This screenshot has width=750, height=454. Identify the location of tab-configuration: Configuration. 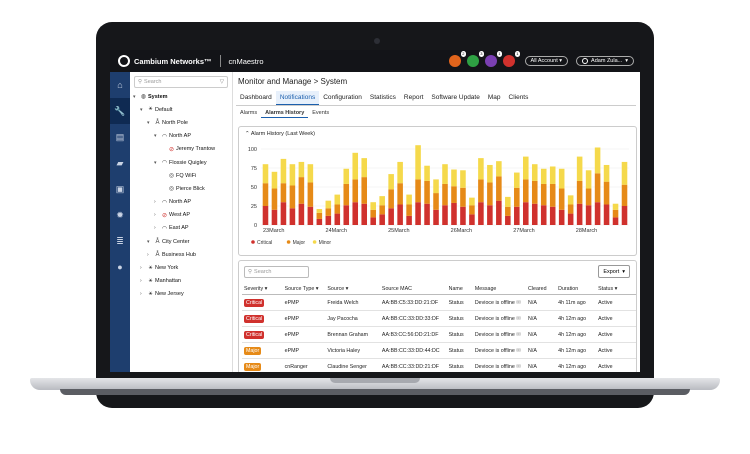
(342, 97).